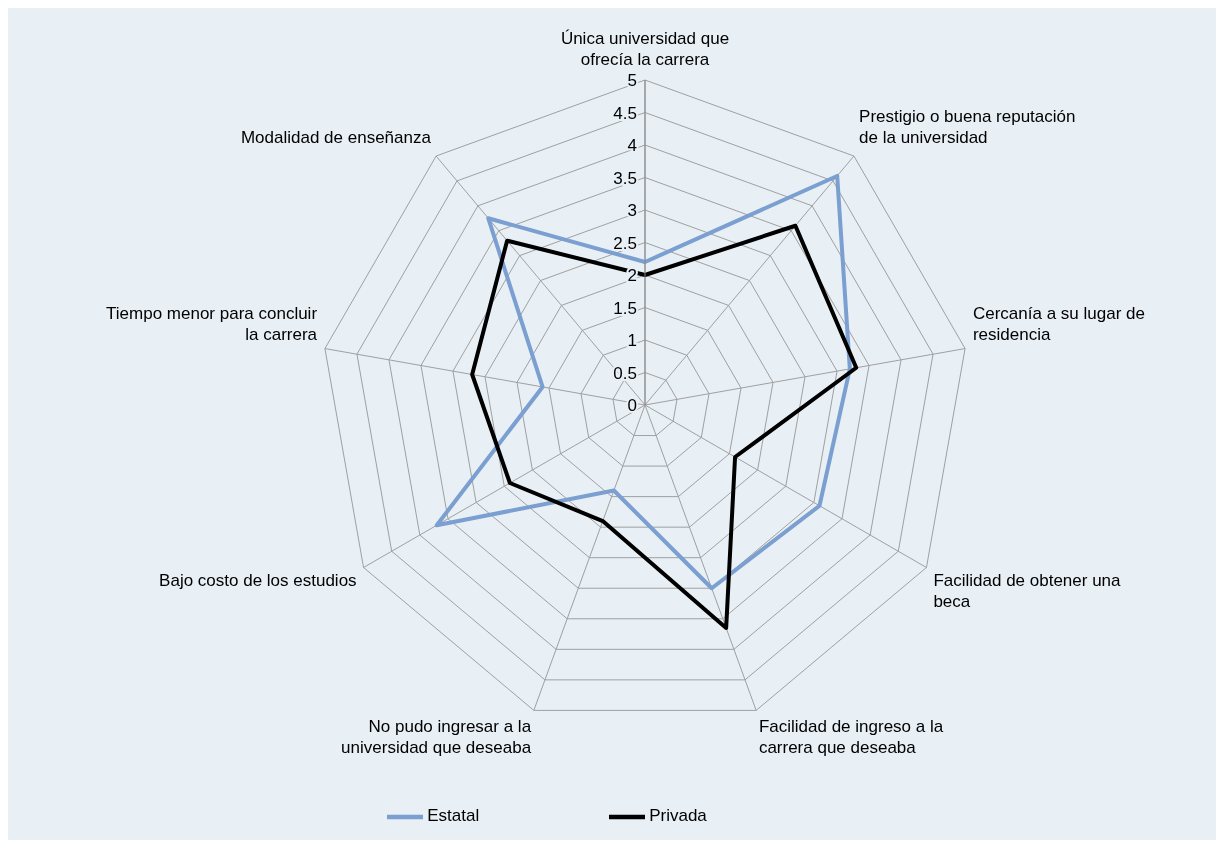  What do you see at coordinates (632, 80) in the screenshot?
I see `y-tick-label: 5` at bounding box center [632, 80].